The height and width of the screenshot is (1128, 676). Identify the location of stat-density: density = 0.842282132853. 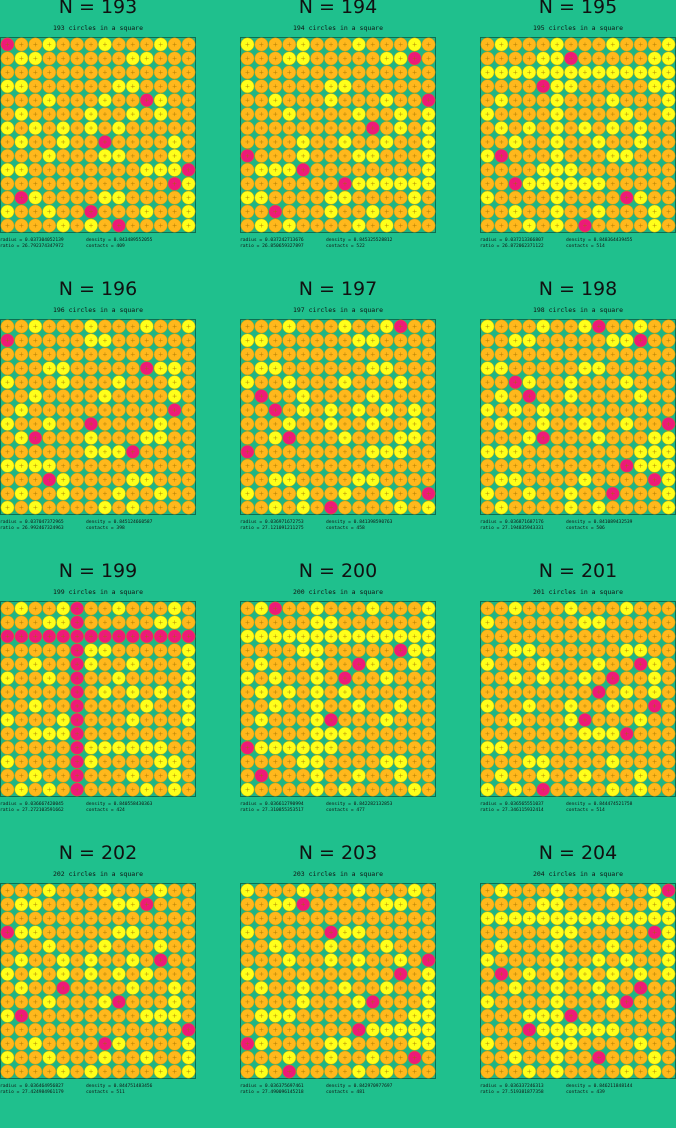
(359, 804).